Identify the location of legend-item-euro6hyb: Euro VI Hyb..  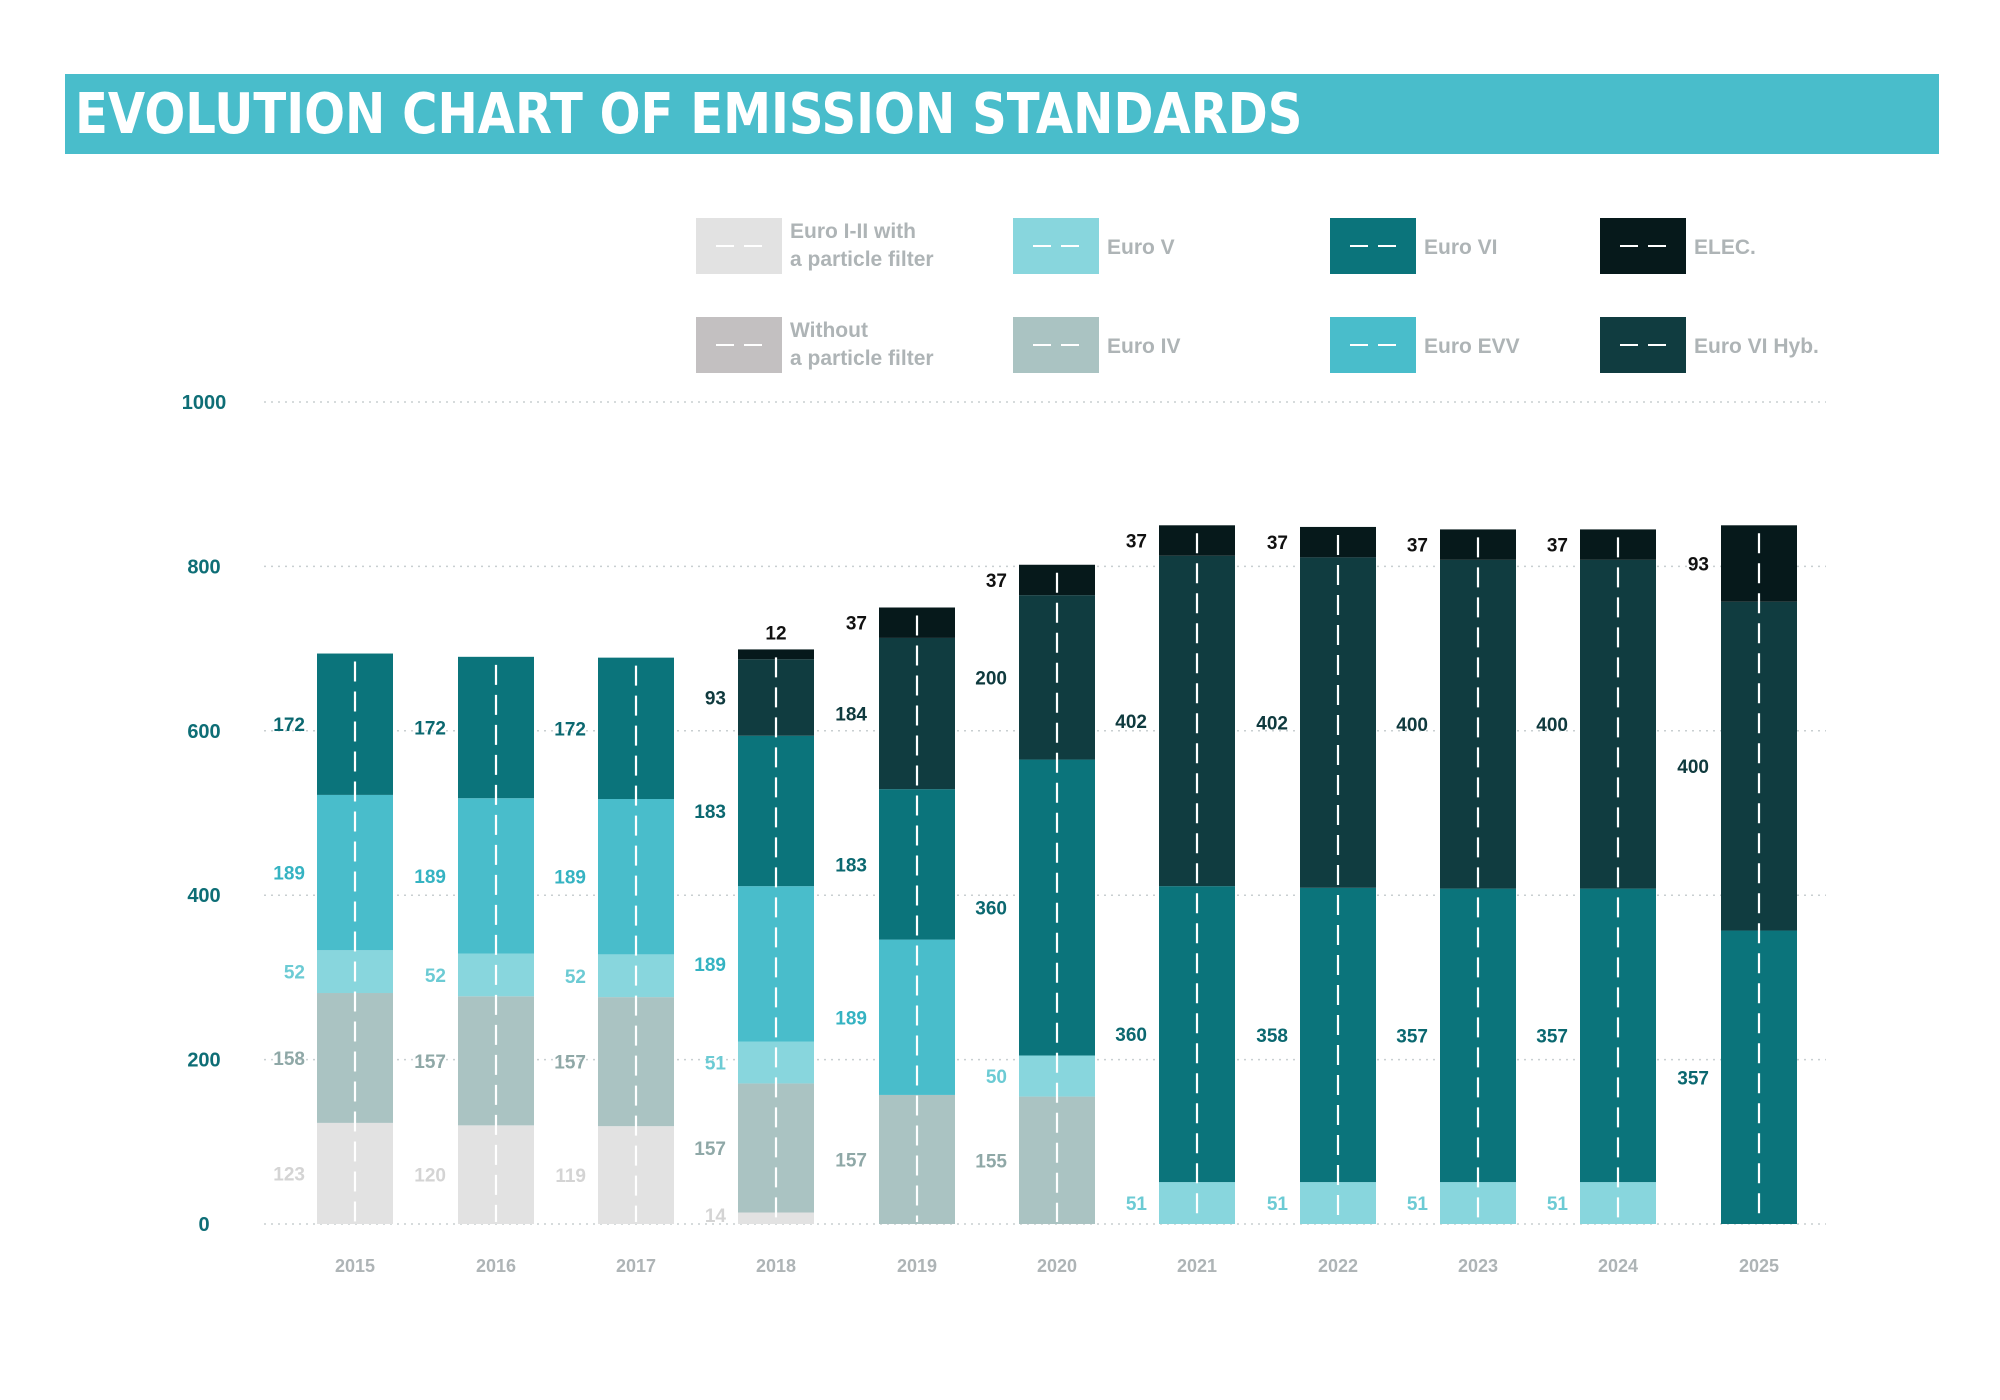
(1709, 345).